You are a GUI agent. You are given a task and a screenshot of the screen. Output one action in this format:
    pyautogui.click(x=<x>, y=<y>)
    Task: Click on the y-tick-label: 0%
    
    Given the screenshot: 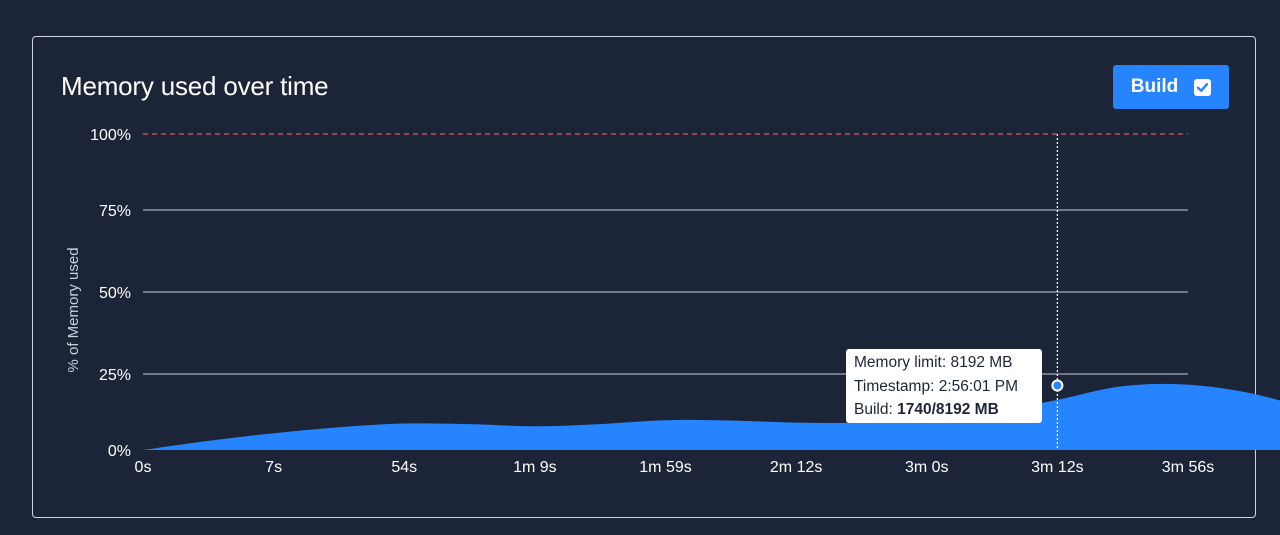 What is the action you would take?
    pyautogui.click(x=119, y=451)
    